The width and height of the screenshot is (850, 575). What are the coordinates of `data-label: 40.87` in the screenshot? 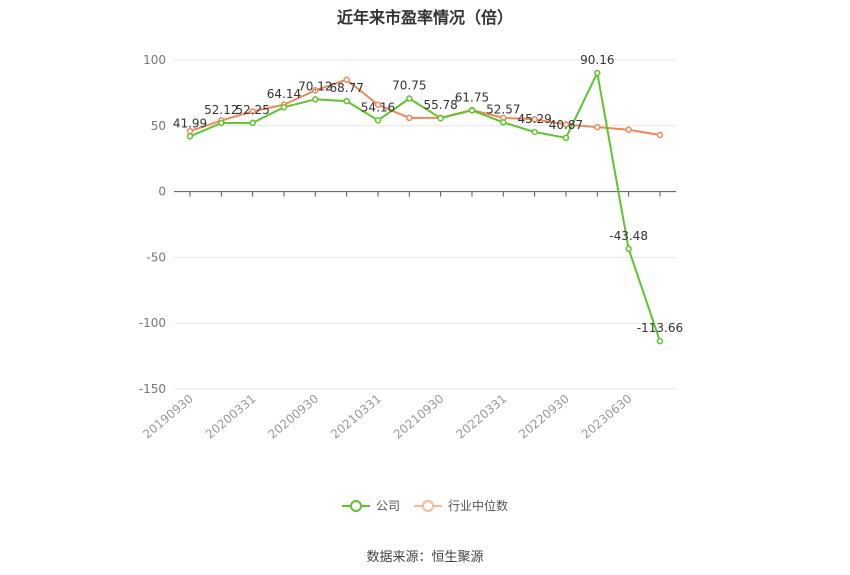 It's located at (566, 125).